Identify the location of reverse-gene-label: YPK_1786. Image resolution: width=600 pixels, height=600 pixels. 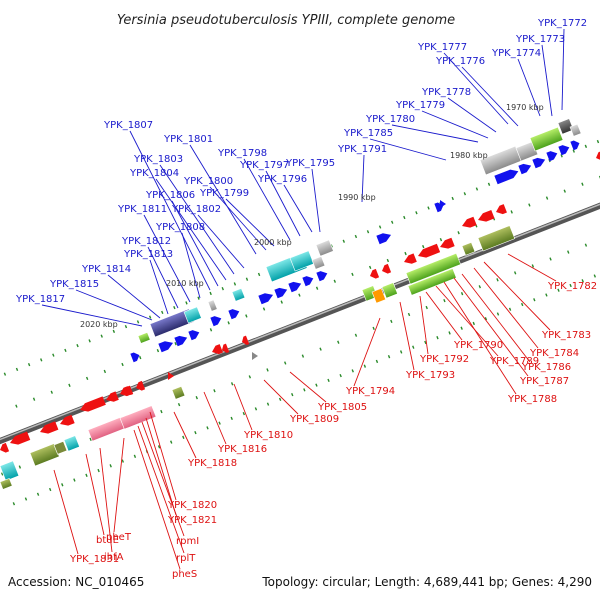
(546, 367).